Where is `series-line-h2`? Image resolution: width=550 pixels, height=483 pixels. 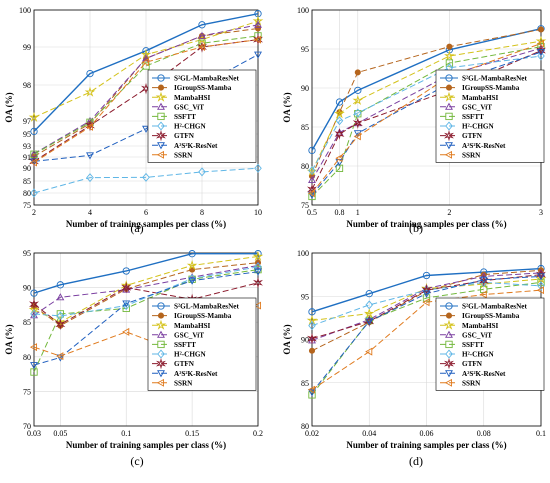 series-line-h2 is located at coordinates (426, 304).